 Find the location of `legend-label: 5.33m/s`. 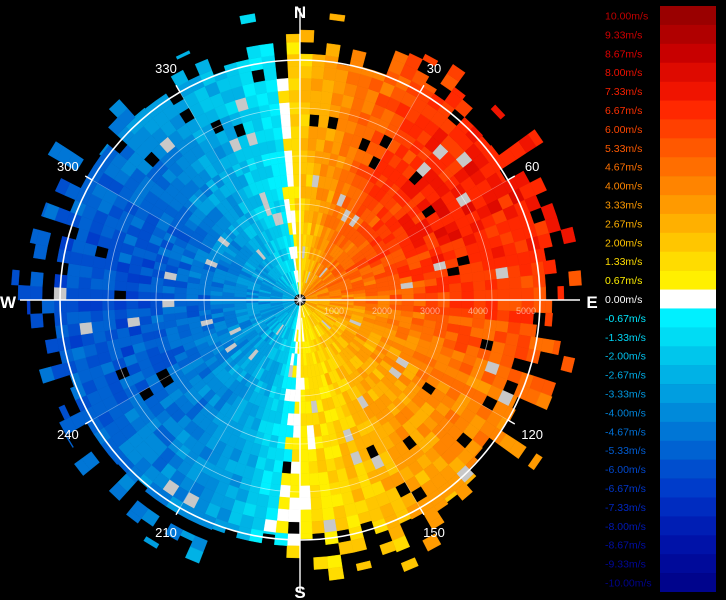

legend-label: 5.33m/s is located at coordinates (623, 149).